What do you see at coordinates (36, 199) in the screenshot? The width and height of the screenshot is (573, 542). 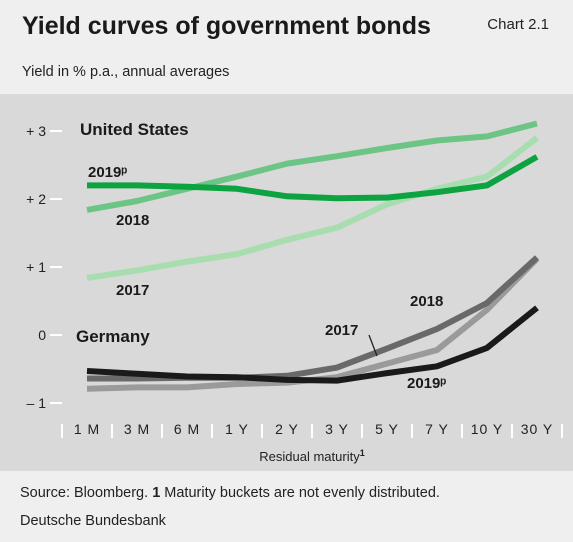 I see `y-tick-label: + 2` at bounding box center [36, 199].